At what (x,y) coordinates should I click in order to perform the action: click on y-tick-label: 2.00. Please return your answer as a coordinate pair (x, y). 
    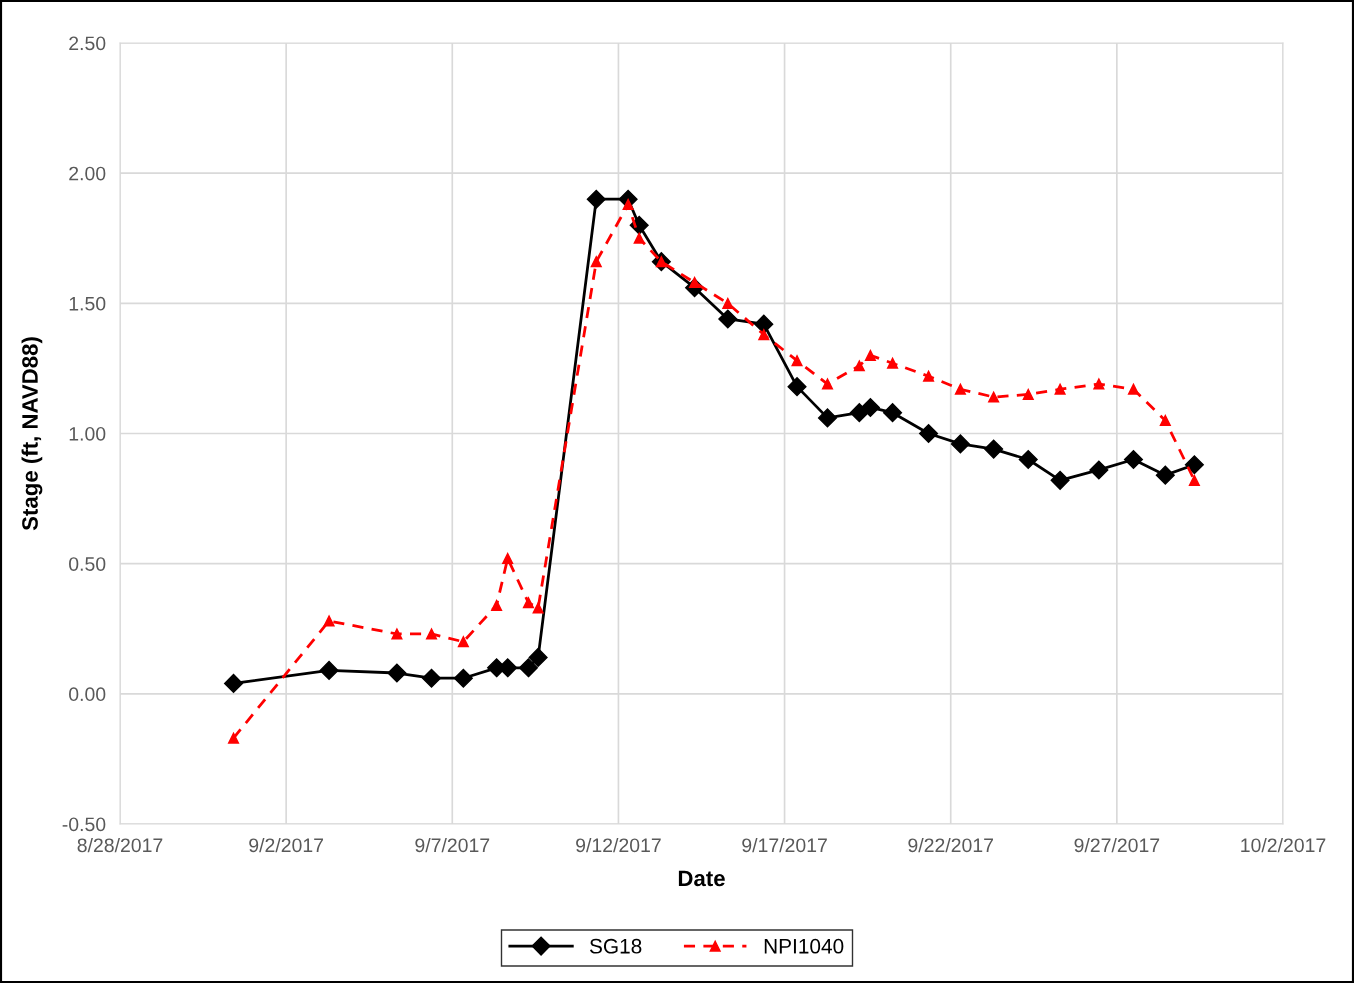
    Looking at the image, I should click on (87, 173).